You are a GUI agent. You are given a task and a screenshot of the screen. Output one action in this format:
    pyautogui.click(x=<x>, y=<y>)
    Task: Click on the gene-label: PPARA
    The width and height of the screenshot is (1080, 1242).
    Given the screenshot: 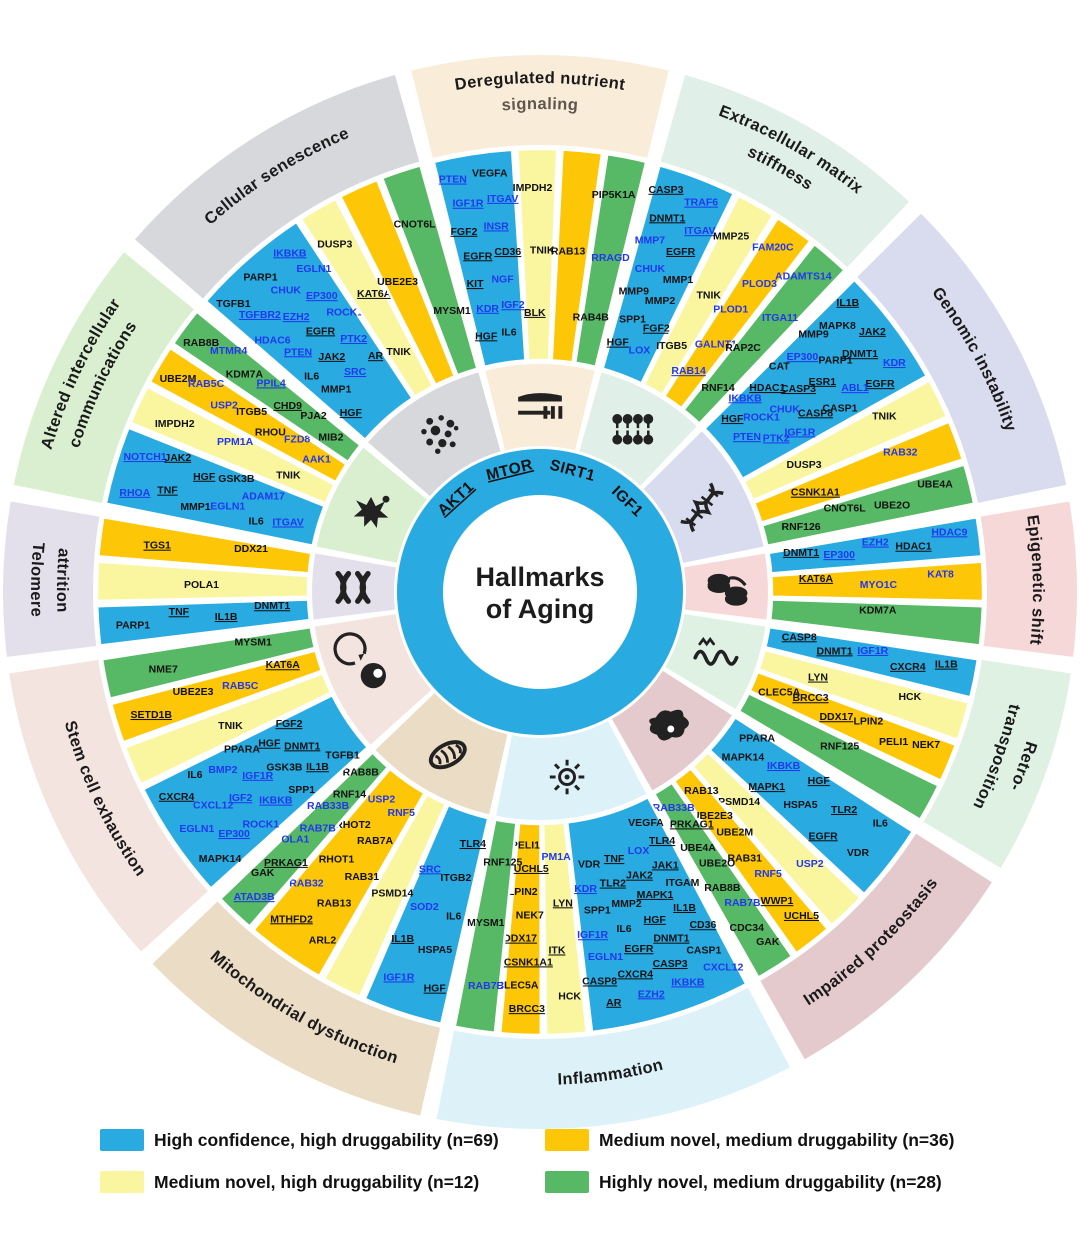 What is the action you would take?
    pyautogui.click(x=757, y=739)
    